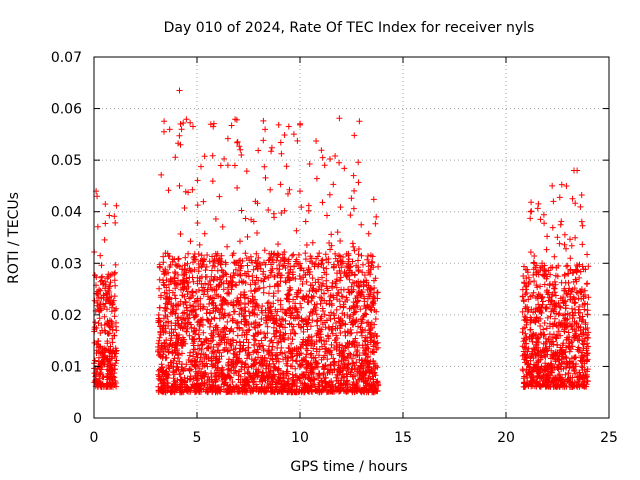 Image resolution: width=640 pixels, height=480 pixels. Describe the element at coordinates (66, 367) in the screenshot. I see `y-tick-label: 0.01` at that location.